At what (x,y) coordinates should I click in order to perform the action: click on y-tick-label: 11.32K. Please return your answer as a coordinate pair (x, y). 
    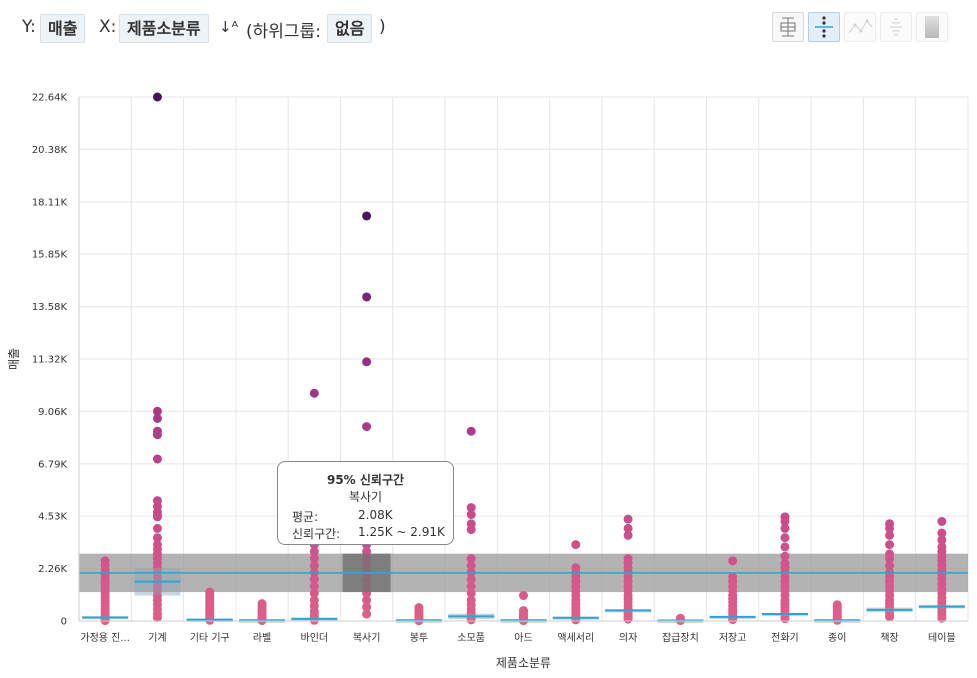
    Looking at the image, I should click on (50, 360).